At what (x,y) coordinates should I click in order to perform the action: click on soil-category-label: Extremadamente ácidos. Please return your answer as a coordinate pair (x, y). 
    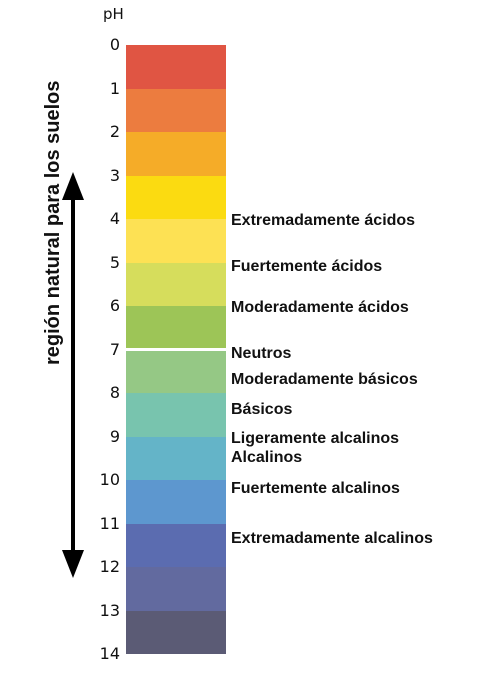
    Looking at the image, I should click on (323, 220).